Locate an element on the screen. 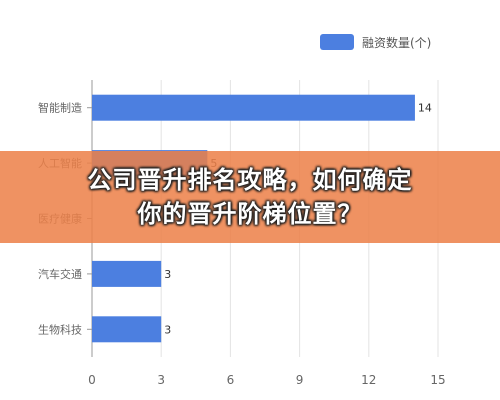 The width and height of the screenshot is (500, 400). legend: 融资数量(个) is located at coordinates (375, 42).